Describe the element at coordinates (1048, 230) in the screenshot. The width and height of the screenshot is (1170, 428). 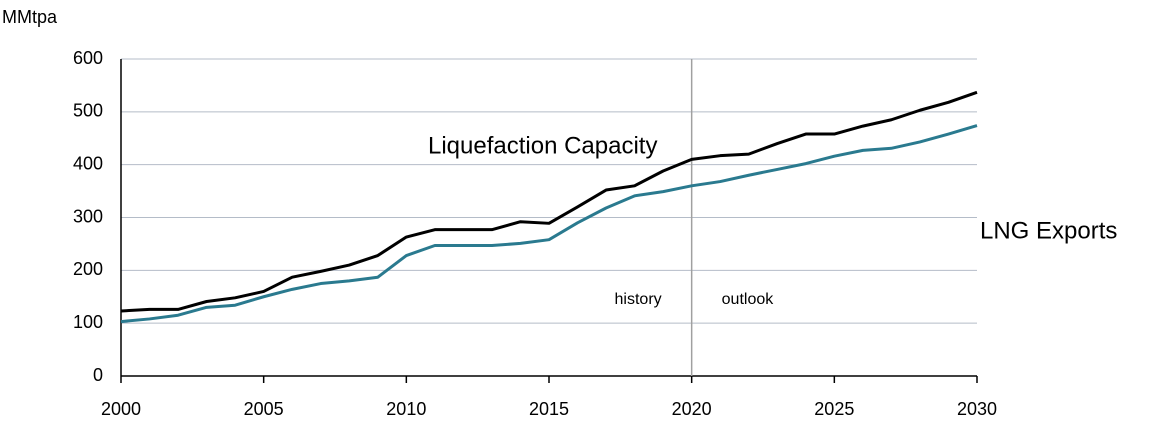
I see `series-label: LNG Exports` at that location.